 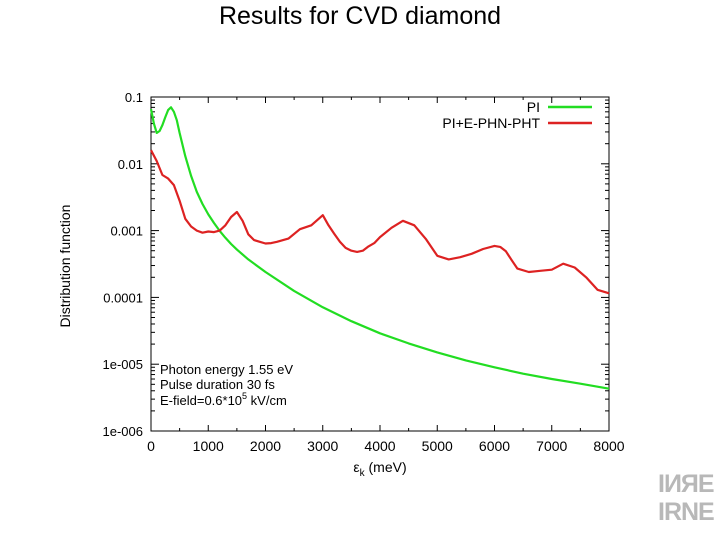 What do you see at coordinates (491, 123) in the screenshot?
I see `legend-label-pi-e-phn-pht: PI+E-PHN-PHT` at bounding box center [491, 123].